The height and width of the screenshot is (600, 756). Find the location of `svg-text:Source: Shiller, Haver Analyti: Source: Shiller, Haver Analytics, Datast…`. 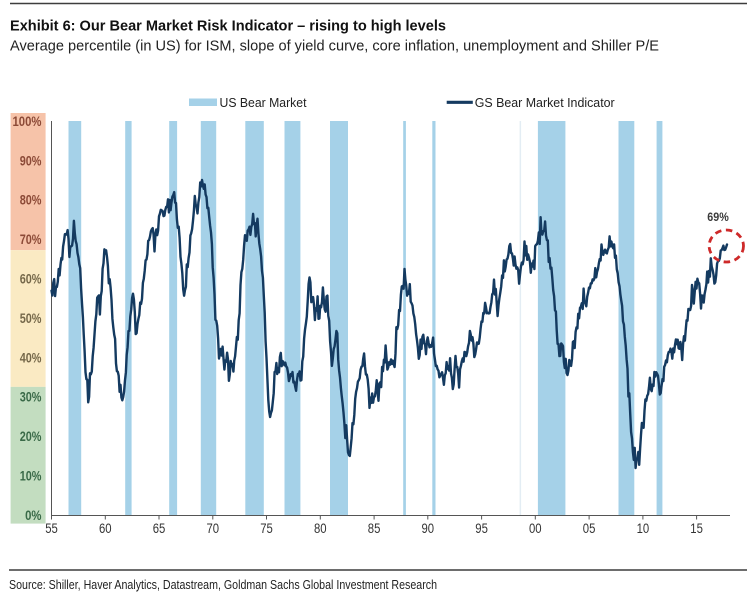

svg-text:Source: Shiller, Haver Analyti: Source: Shiller, Haver Analytics, Datast… is located at coordinates (223, 584).